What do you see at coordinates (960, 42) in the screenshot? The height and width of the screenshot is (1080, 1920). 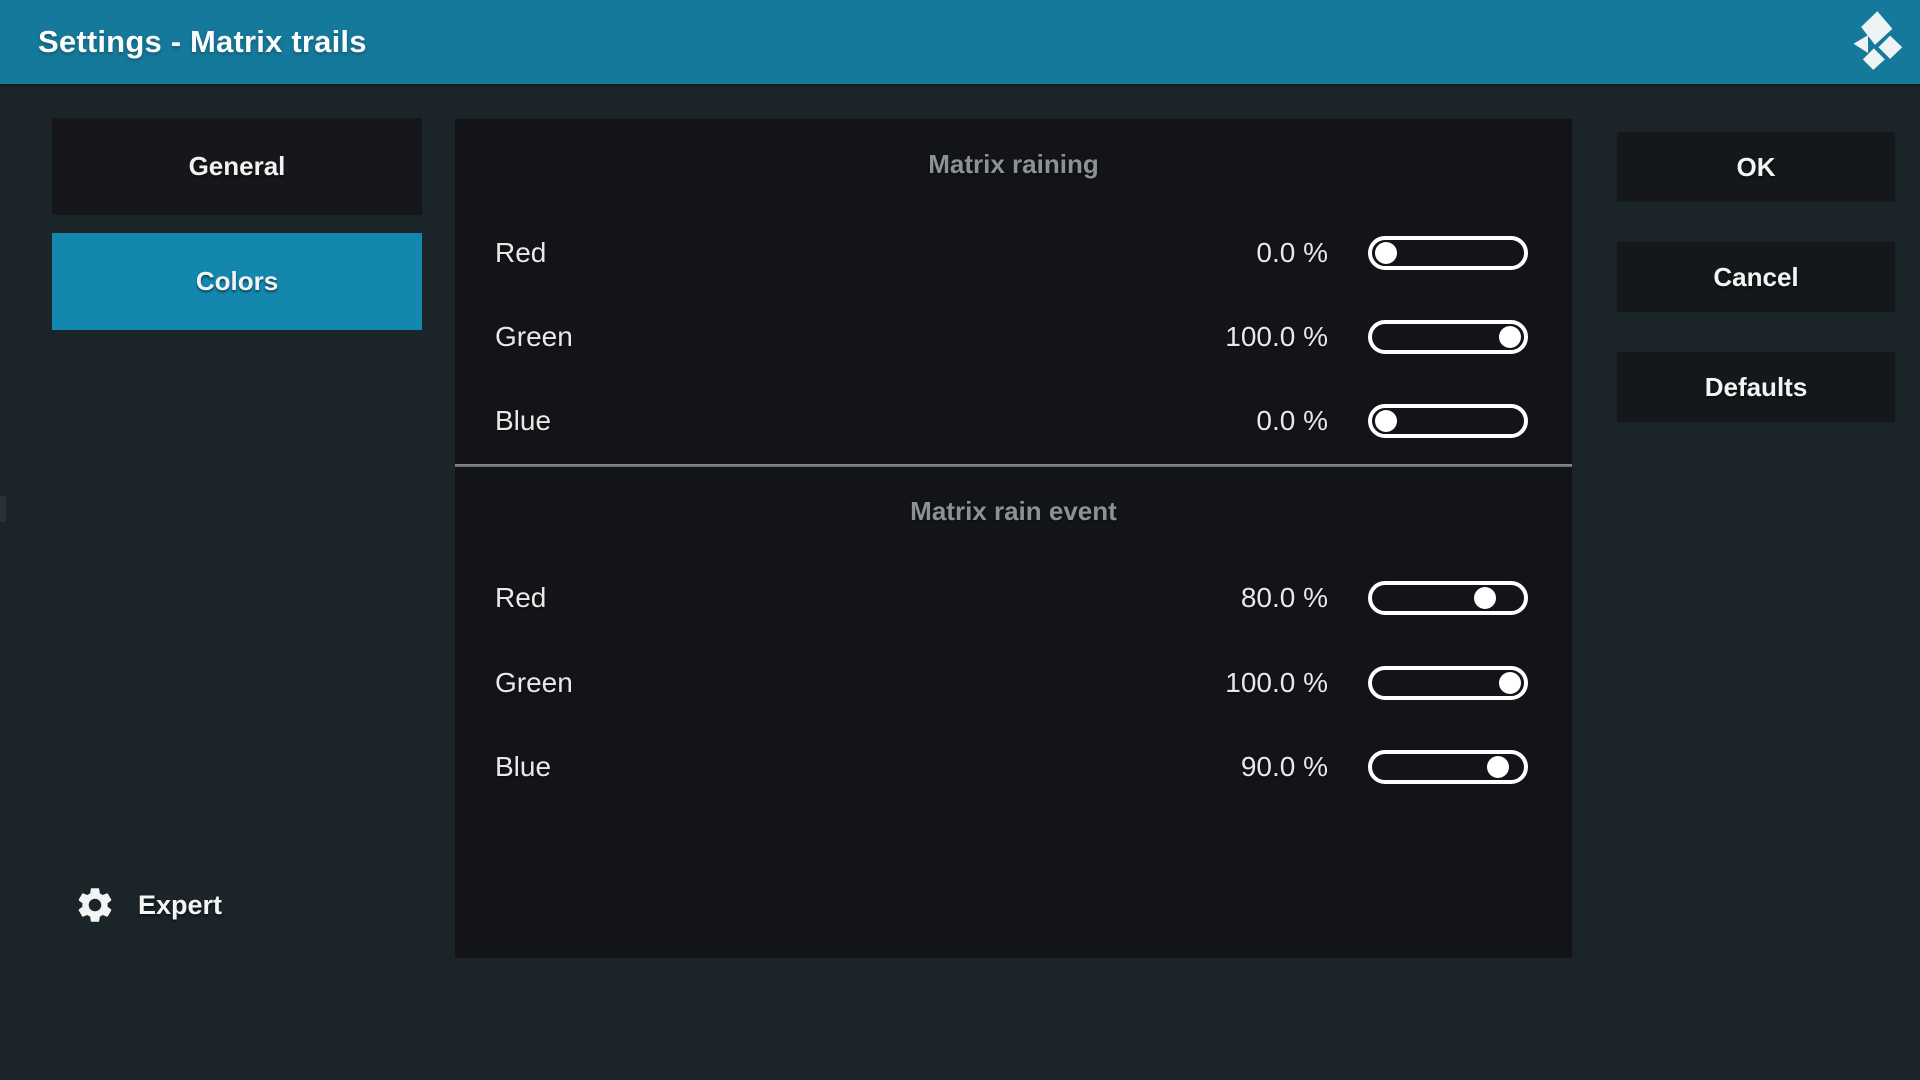 I see `dialog-header: Settings - Matrix trails` at bounding box center [960, 42].